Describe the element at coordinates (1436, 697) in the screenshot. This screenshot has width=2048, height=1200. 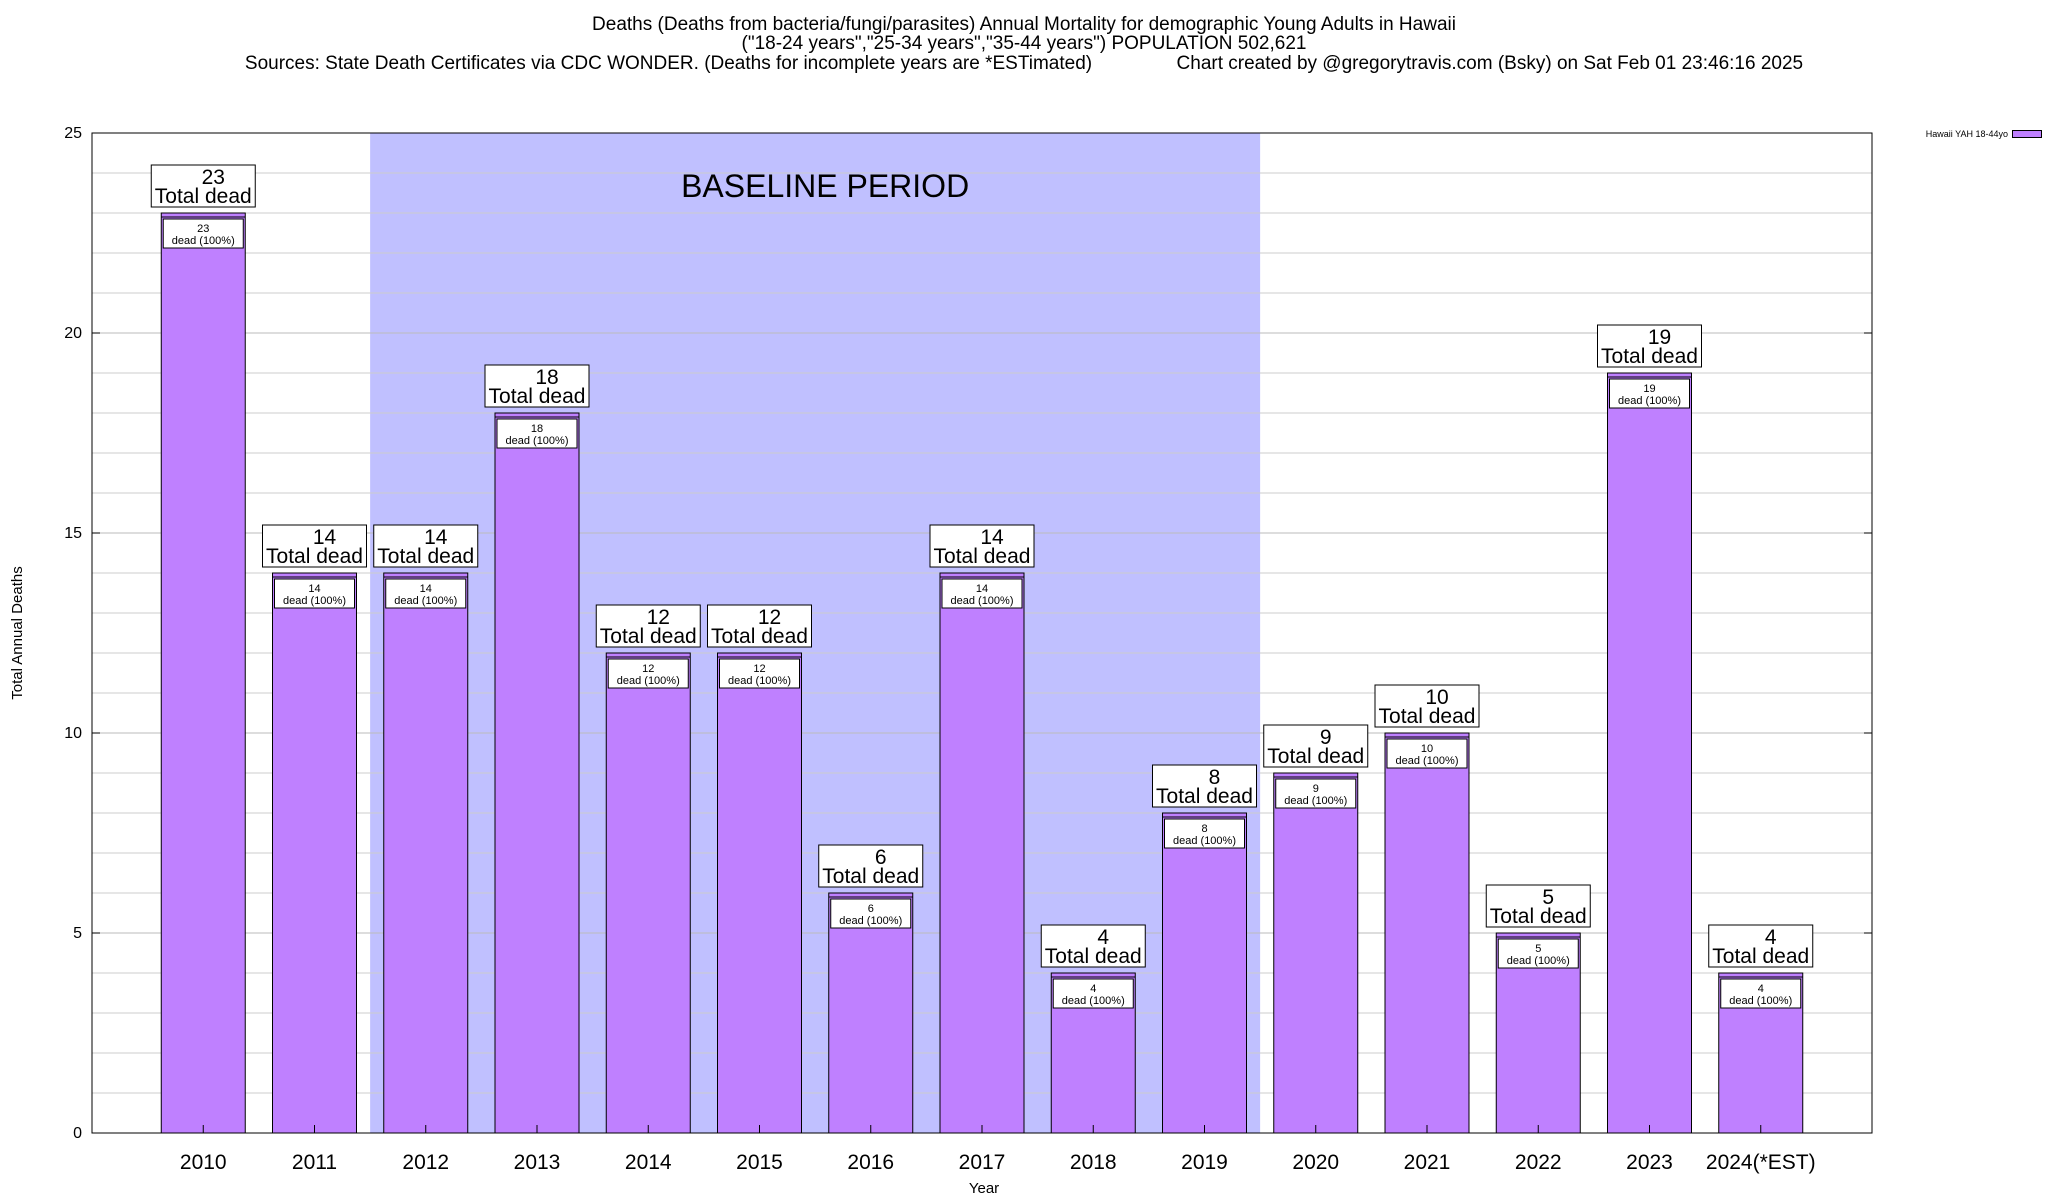
I see `total-label-value: 10` at that location.